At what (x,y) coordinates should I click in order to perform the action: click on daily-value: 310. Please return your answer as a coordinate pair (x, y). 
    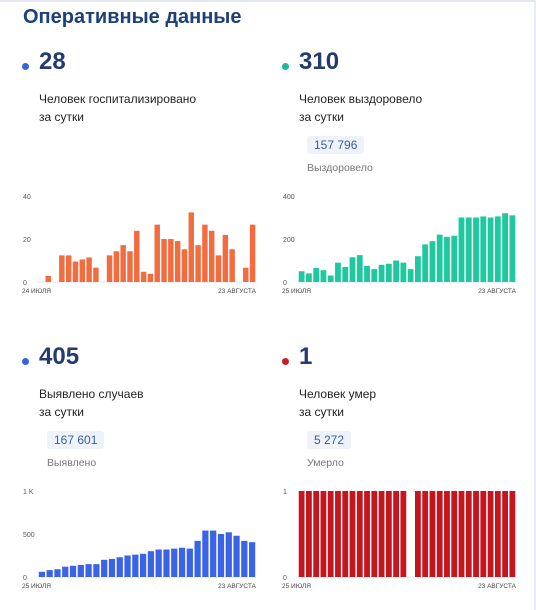
    Looking at the image, I should click on (319, 61).